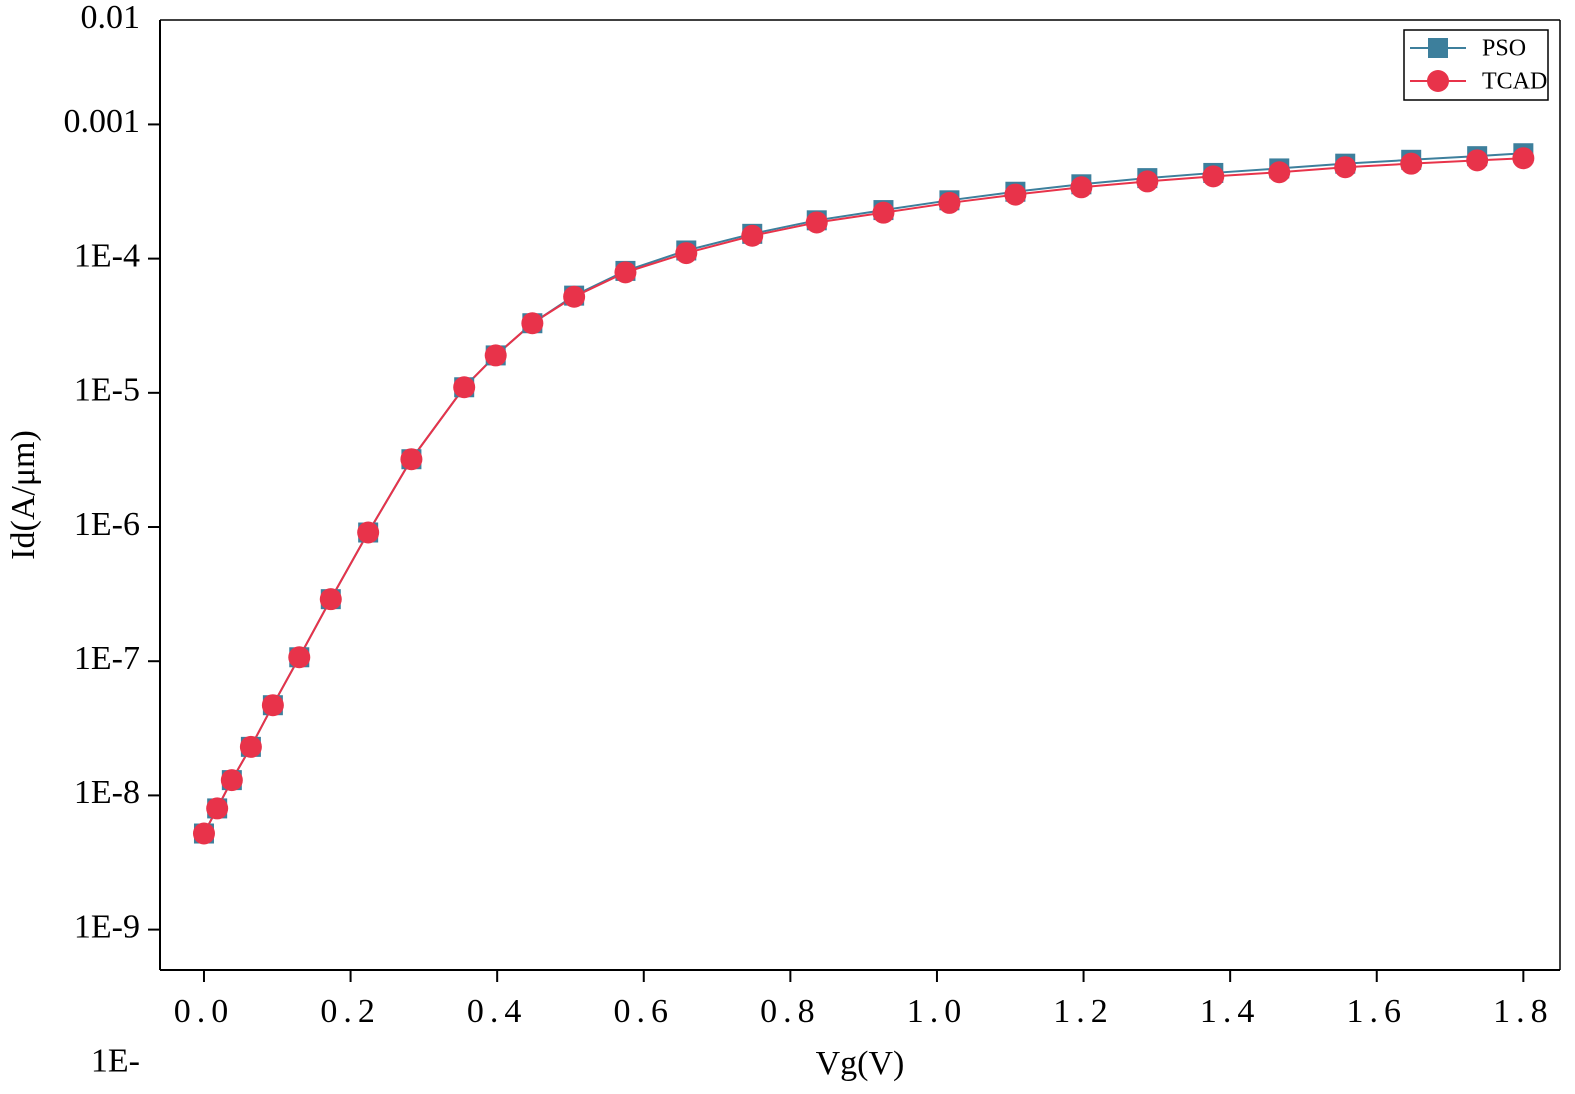 The image size is (1575, 1094). What do you see at coordinates (860, 1063) in the screenshot?
I see `x-axis-label: Vg(V)` at bounding box center [860, 1063].